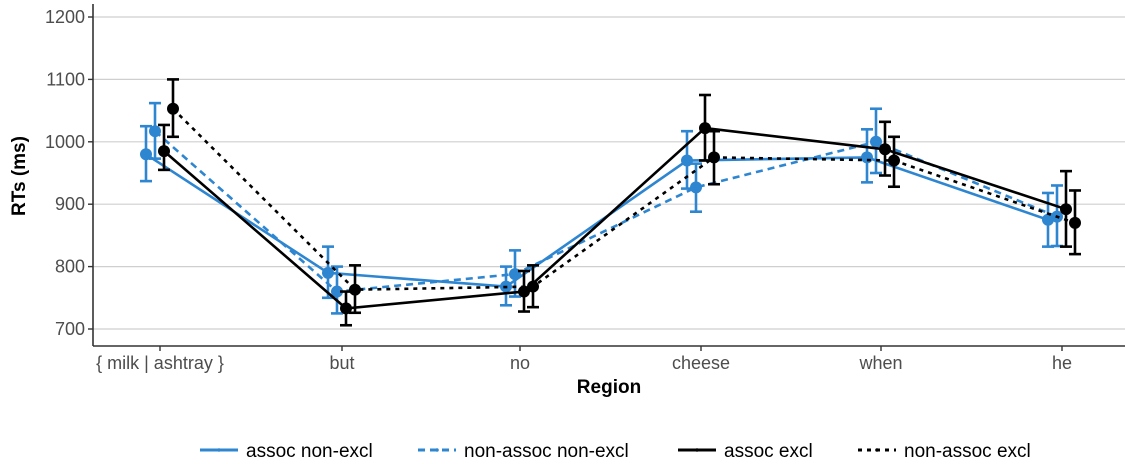 The height and width of the screenshot is (464, 1125). I want to click on x-tick-label: but, so click(341, 363).